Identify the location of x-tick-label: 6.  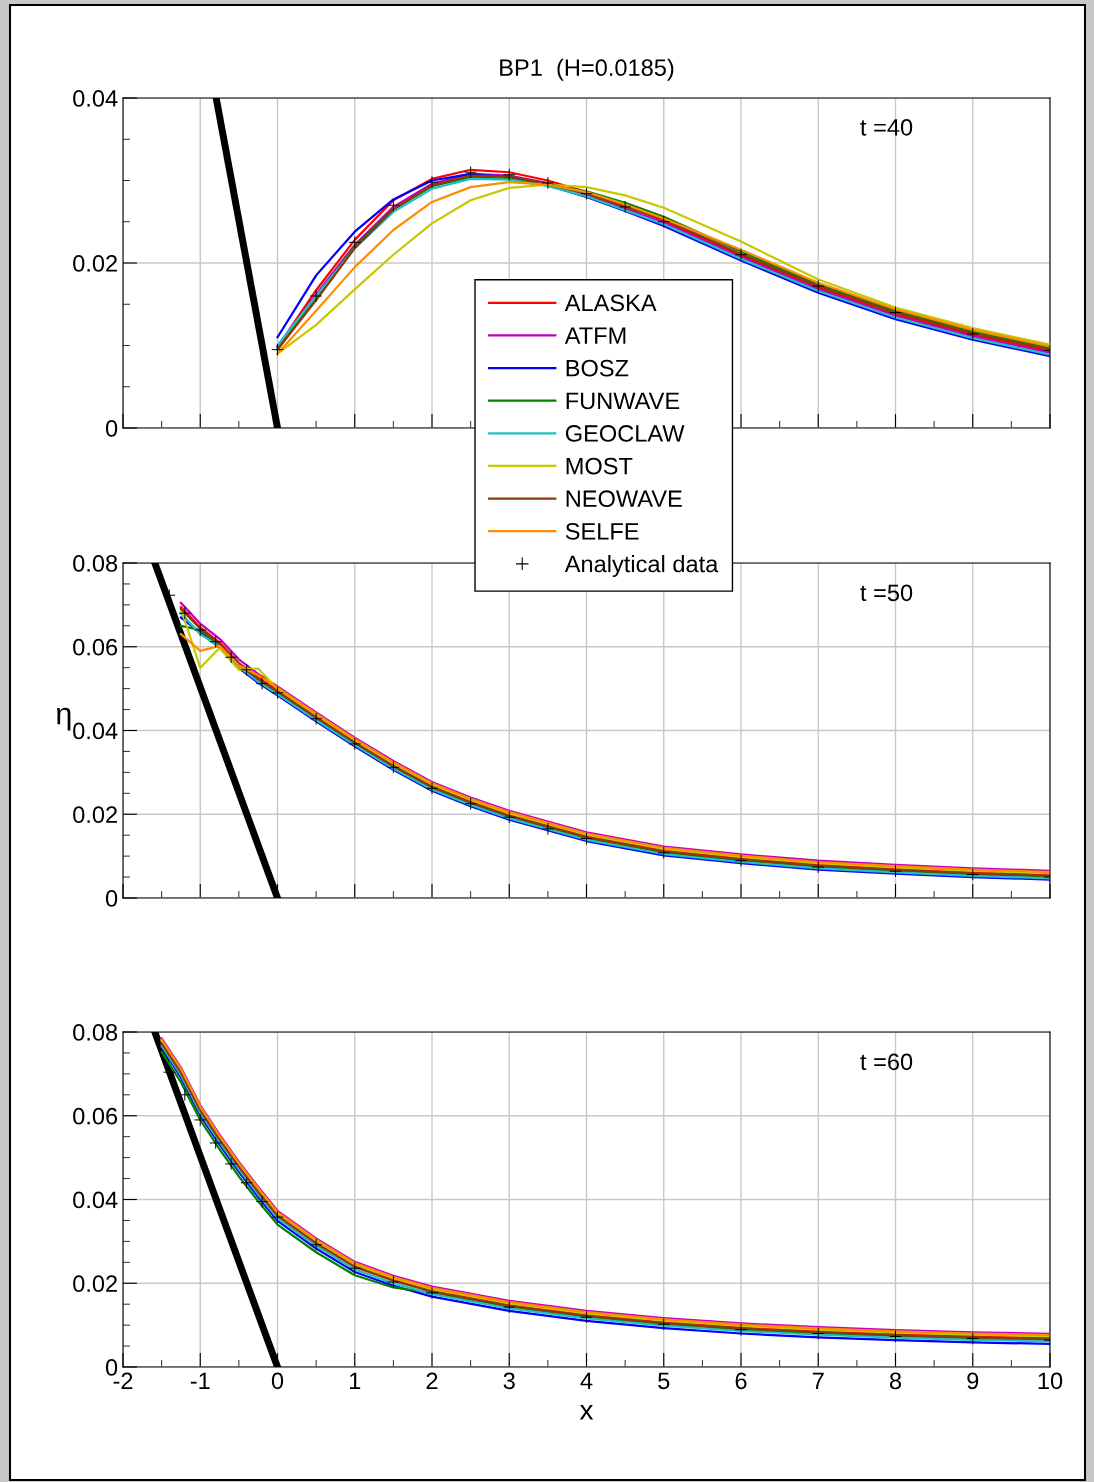
(741, 1381).